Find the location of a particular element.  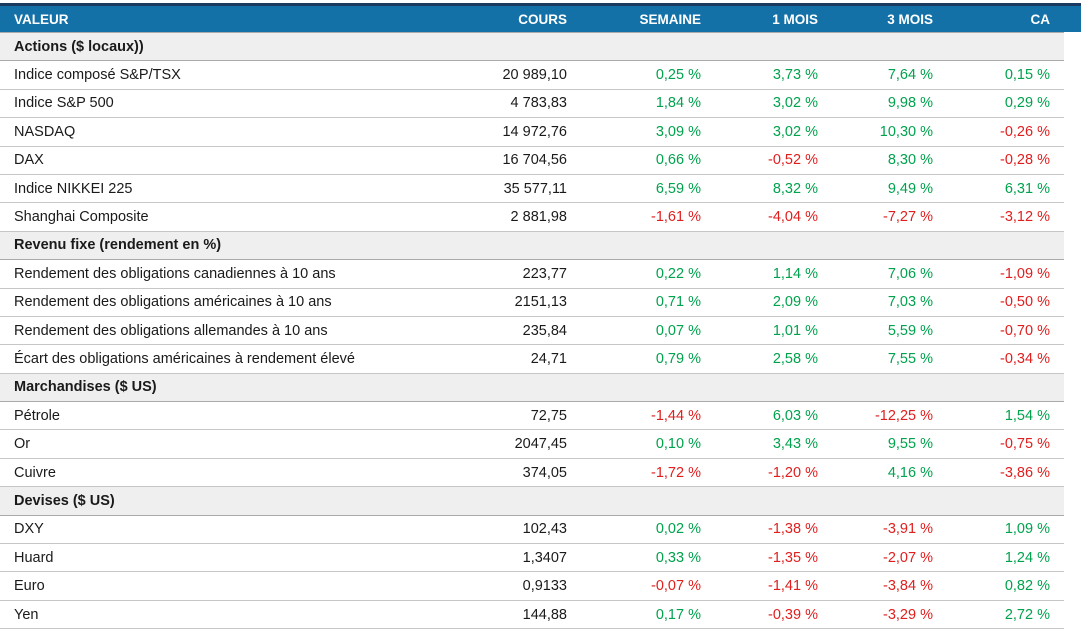

ca-value: -3,86 % is located at coordinates (998, 473).